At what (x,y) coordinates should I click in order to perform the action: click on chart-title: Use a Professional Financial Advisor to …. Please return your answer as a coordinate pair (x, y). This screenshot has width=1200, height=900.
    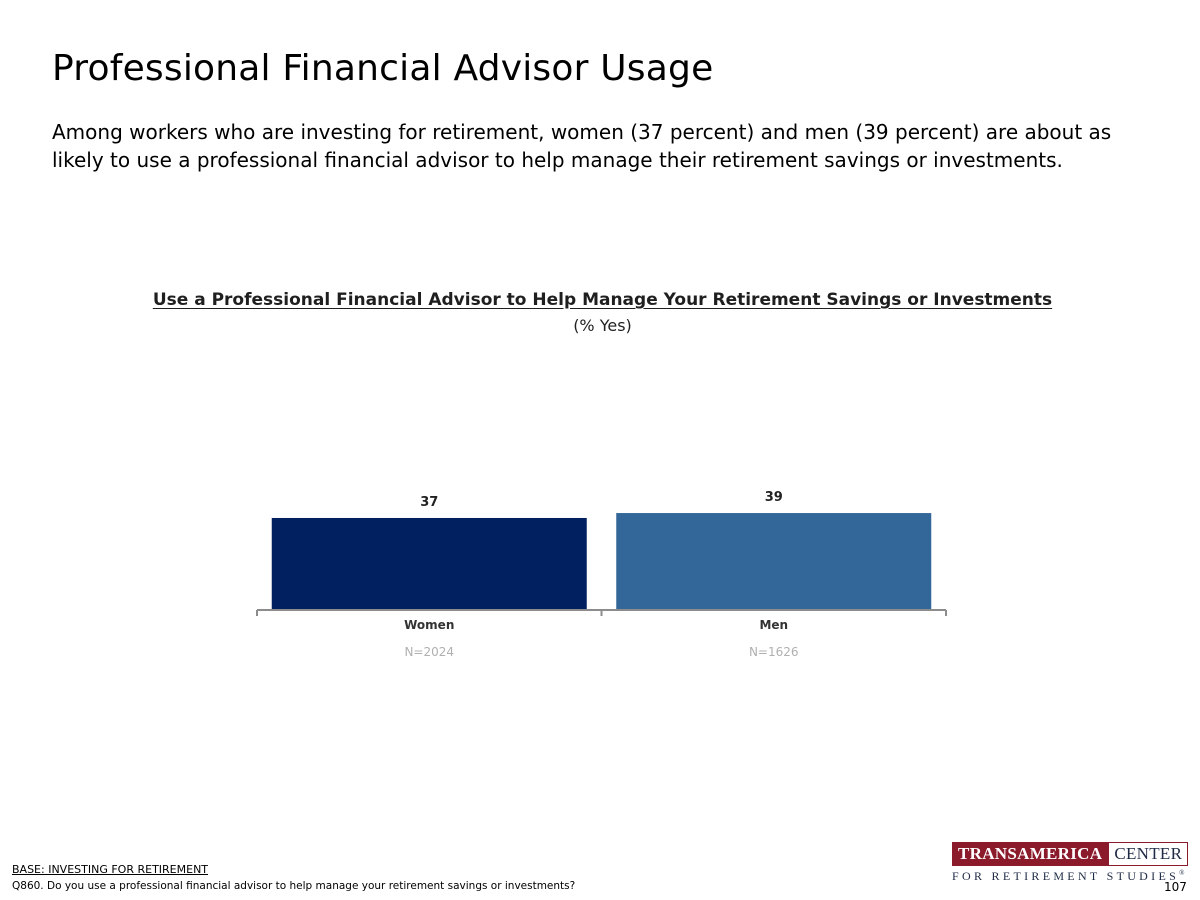
    Looking at the image, I should click on (600, 300).